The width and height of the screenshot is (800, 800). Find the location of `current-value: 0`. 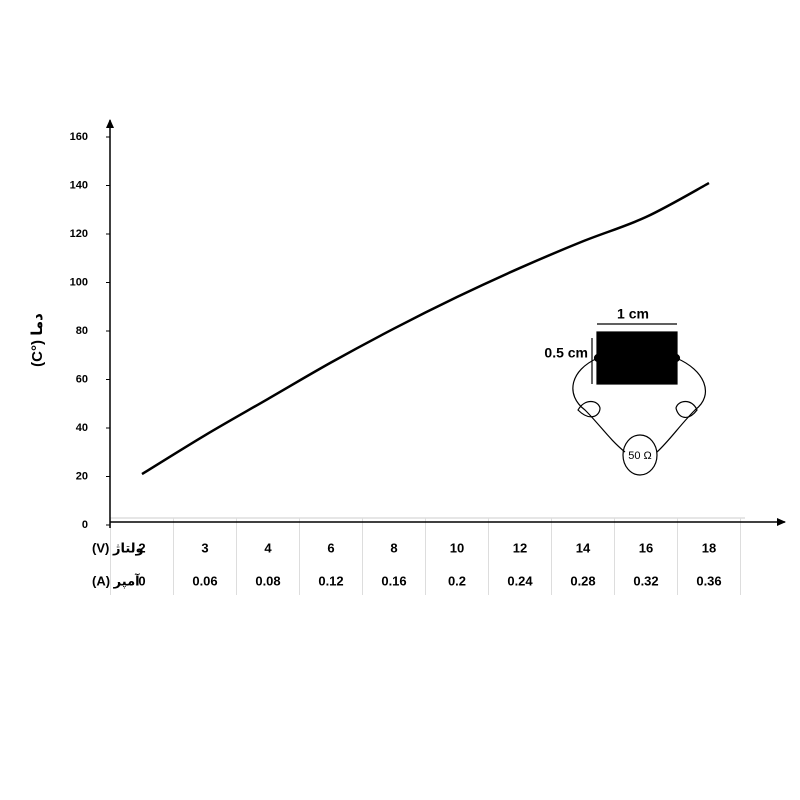

current-value: 0 is located at coordinates (141, 580).